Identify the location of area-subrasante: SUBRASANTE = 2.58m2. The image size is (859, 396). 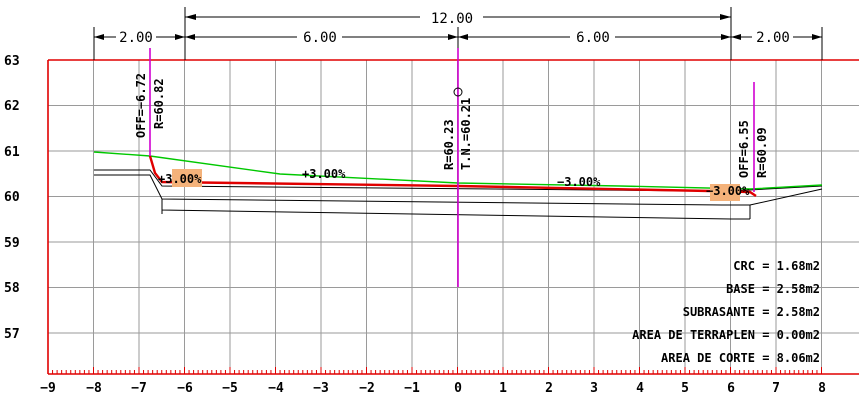
(751, 312).